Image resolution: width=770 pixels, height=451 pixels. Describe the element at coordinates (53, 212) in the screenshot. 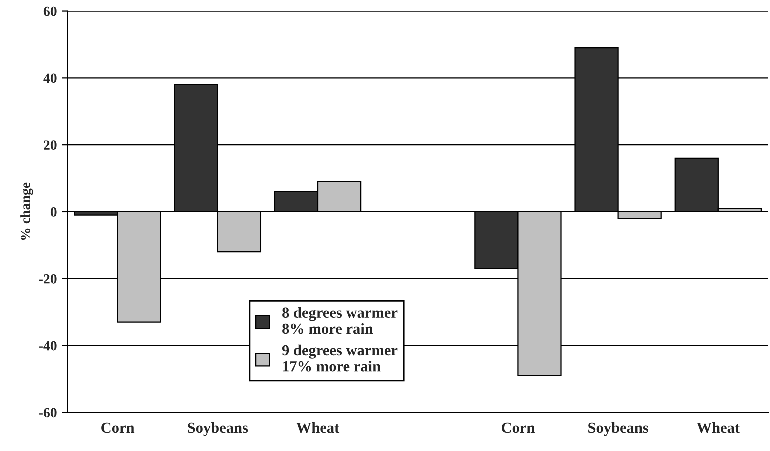

I see `y-tick-label: 0` at that location.